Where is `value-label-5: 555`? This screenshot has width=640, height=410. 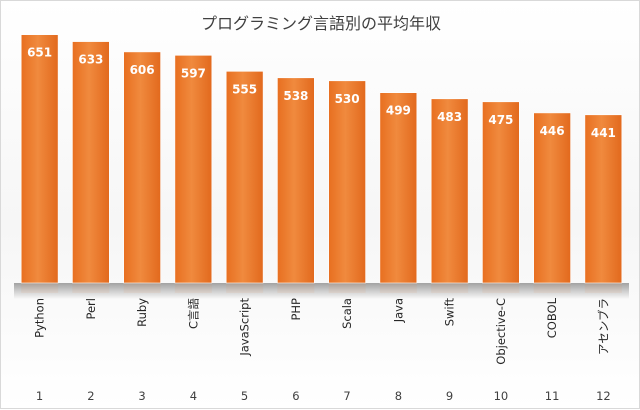
value-label-5: 555 is located at coordinates (244, 89).